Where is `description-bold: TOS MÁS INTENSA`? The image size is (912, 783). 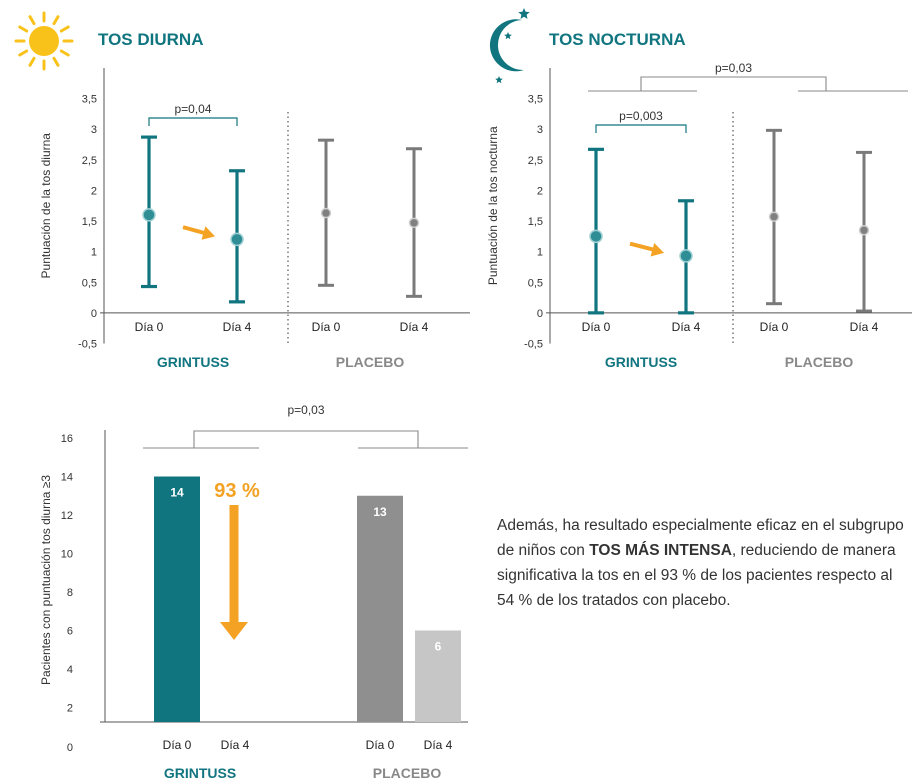
description-bold: TOS MÁS INTENSA is located at coordinates (660, 550).